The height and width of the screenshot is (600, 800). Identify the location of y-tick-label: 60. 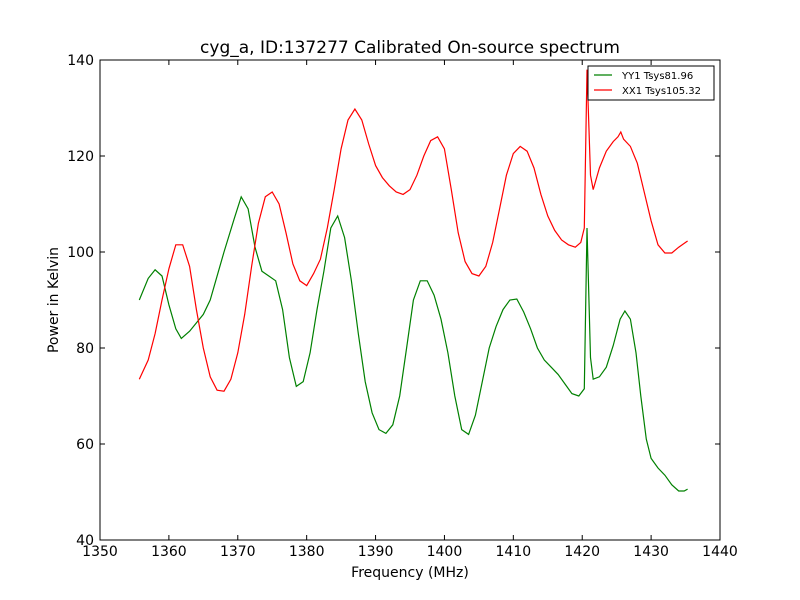
(85, 445).